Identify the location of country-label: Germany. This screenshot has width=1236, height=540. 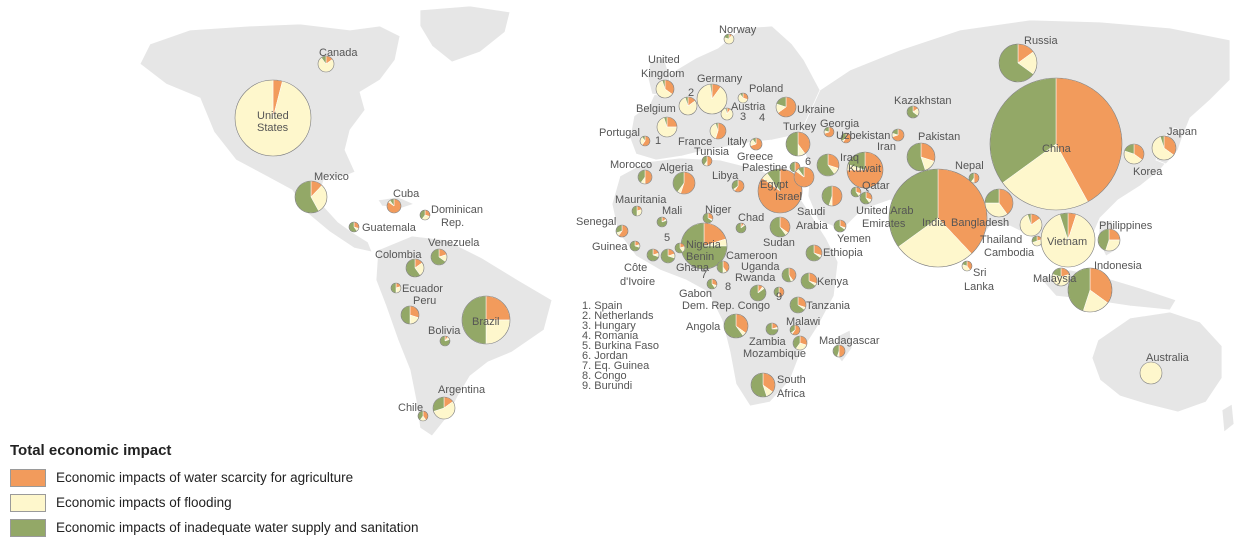
(720, 79).